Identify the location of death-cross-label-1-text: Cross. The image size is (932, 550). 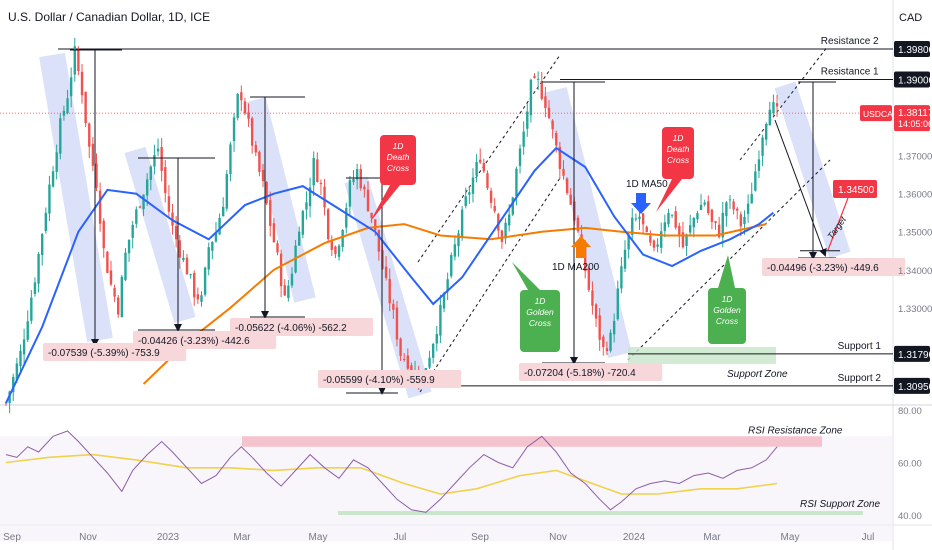
(398, 168).